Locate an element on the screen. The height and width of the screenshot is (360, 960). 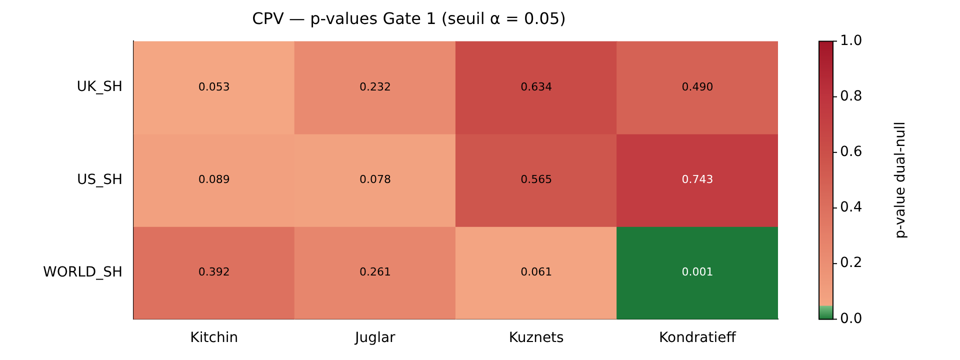
color-bar-label: 0.2 is located at coordinates (851, 263).